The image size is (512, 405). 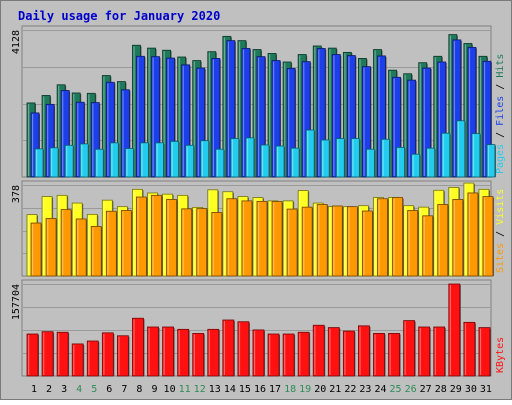 I want to click on chart-title: Daily usage for January 2020, so click(x=119, y=16).